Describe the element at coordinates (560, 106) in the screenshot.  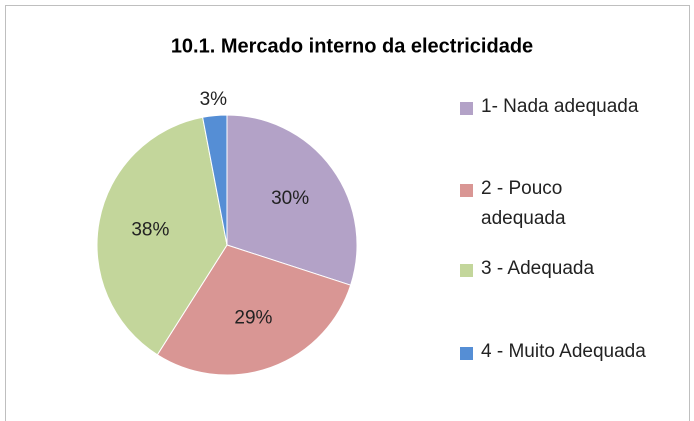
I see `legend-label: 1- Nada adequada` at that location.